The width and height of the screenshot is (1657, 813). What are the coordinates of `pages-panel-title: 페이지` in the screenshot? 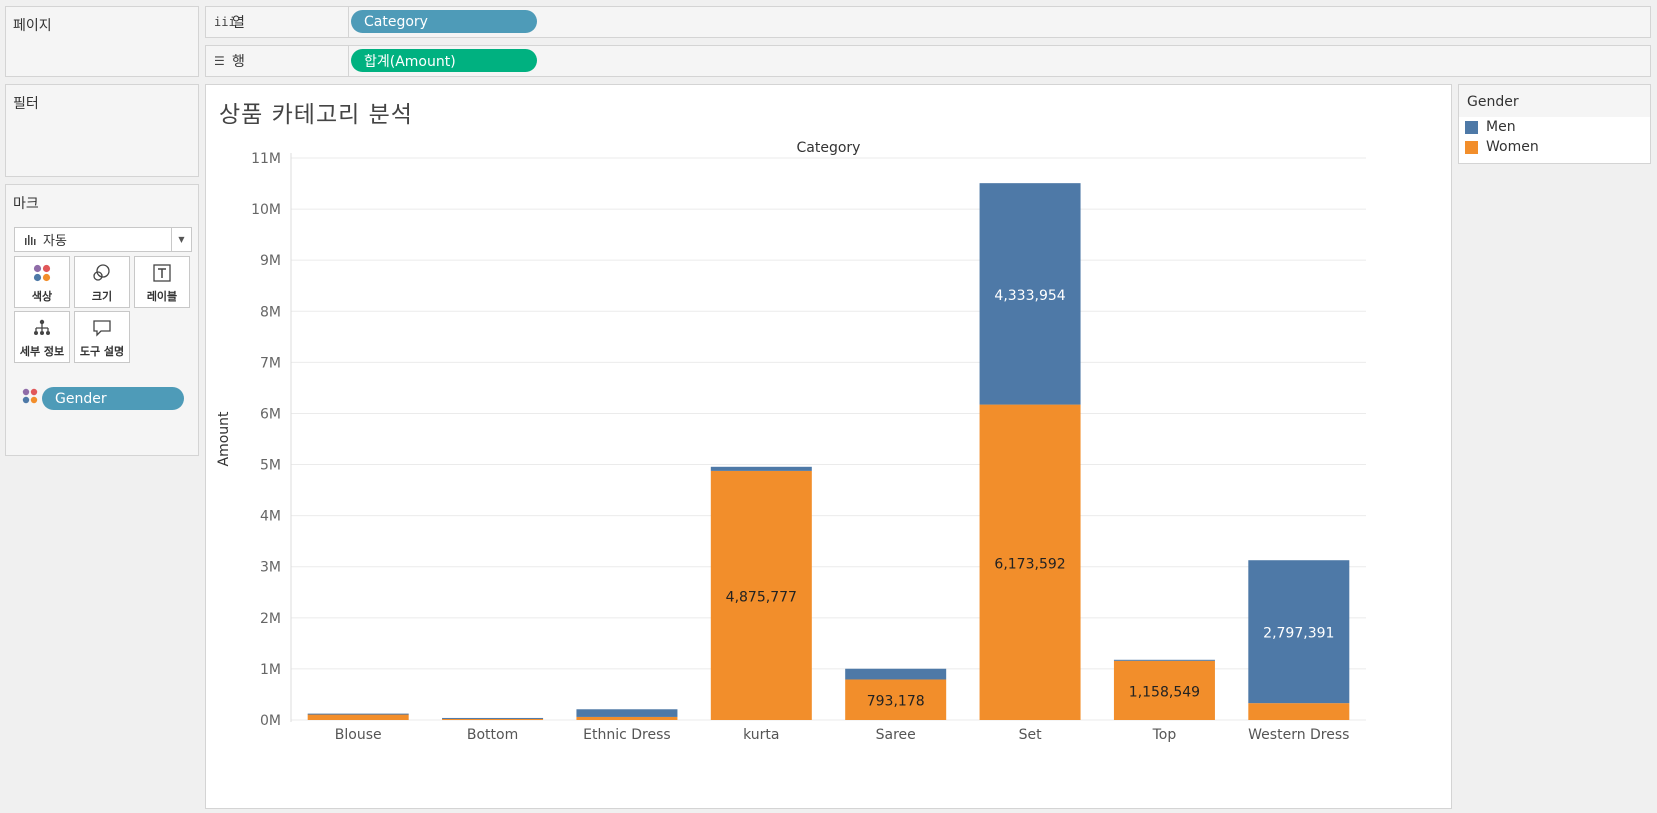 It's located at (32, 26).